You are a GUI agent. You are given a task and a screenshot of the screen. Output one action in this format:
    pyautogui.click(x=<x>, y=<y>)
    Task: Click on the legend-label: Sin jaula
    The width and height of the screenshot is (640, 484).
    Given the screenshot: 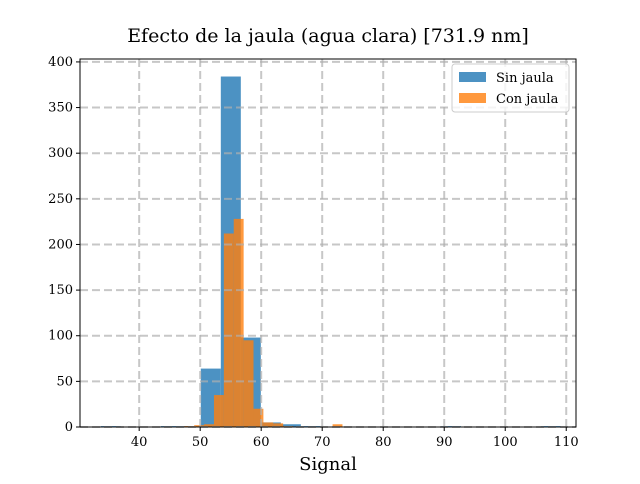 What is the action you would take?
    pyautogui.click(x=525, y=78)
    